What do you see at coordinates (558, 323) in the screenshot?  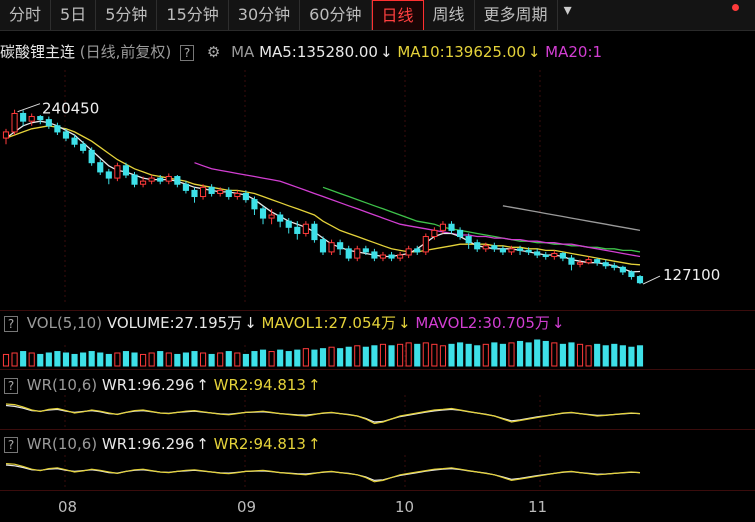 I see `mavol2-trend-icon: ↓` at bounding box center [558, 323].